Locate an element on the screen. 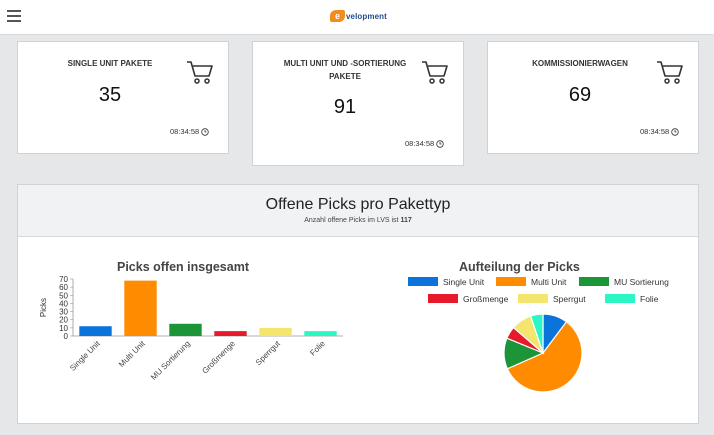  bar-chart-title: Picks offen insgesamt is located at coordinates (183, 267).